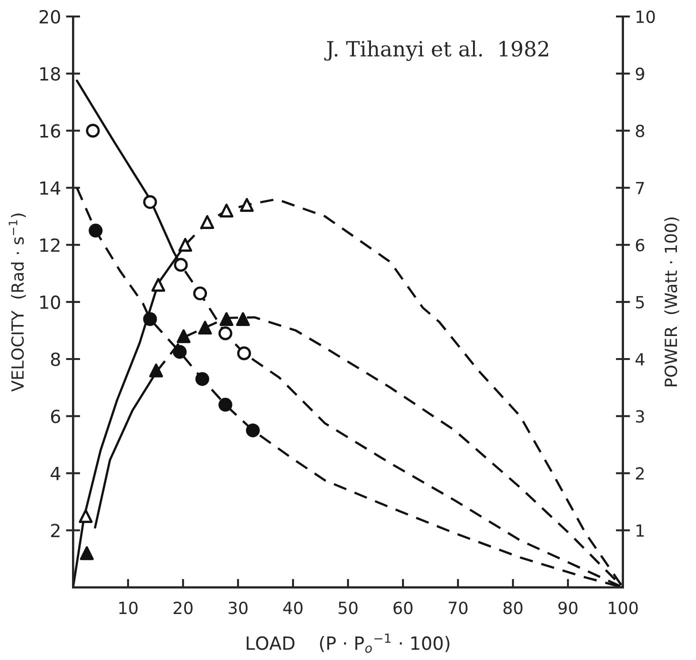 The image size is (696, 660). Describe the element at coordinates (50, 74) in the screenshot. I see `y-tick-label: 18` at that location.